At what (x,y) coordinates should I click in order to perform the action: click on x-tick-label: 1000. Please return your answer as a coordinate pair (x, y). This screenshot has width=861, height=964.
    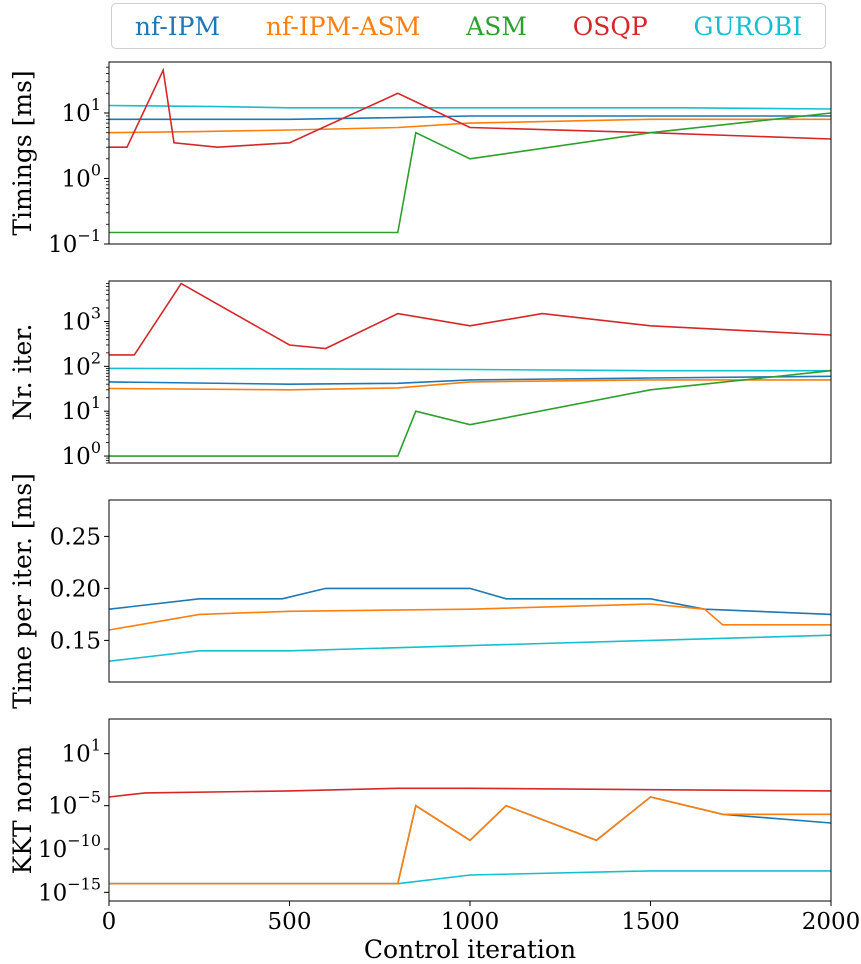
    Looking at the image, I should click on (470, 922).